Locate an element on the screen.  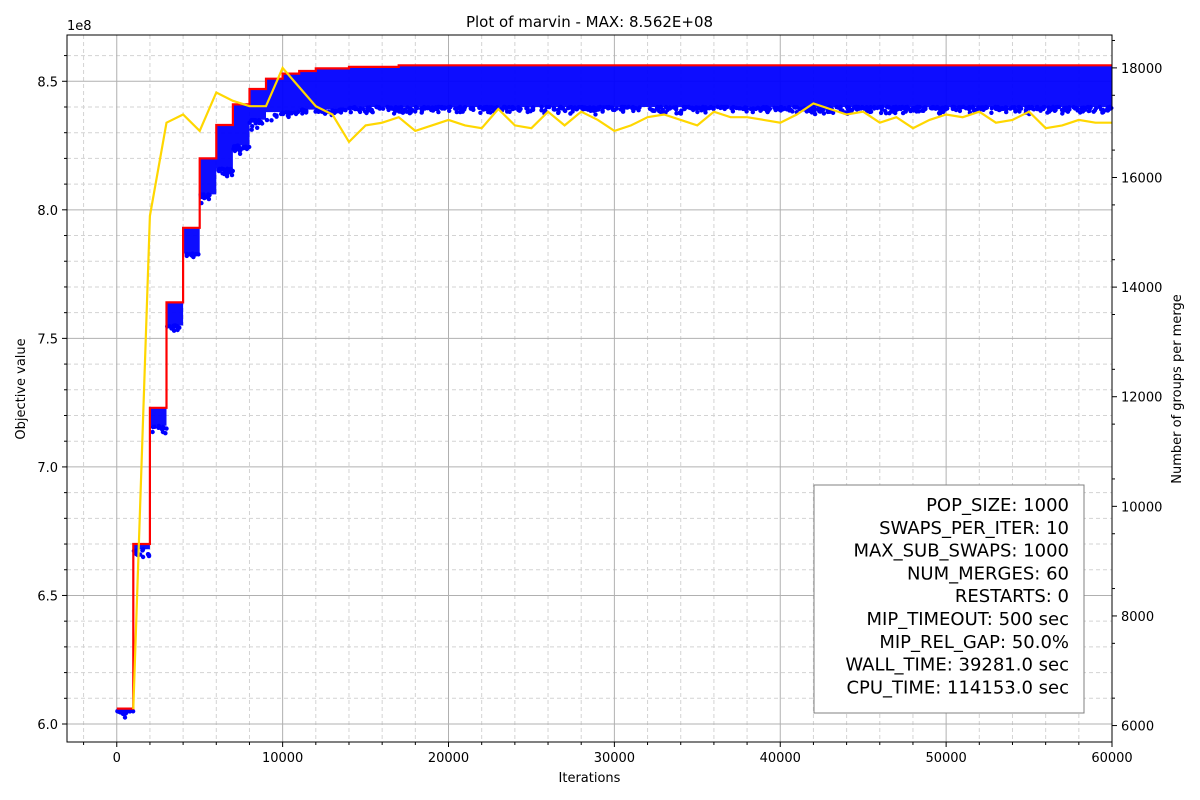
y2-tick-label: 8000 is located at coordinates (1137, 617).